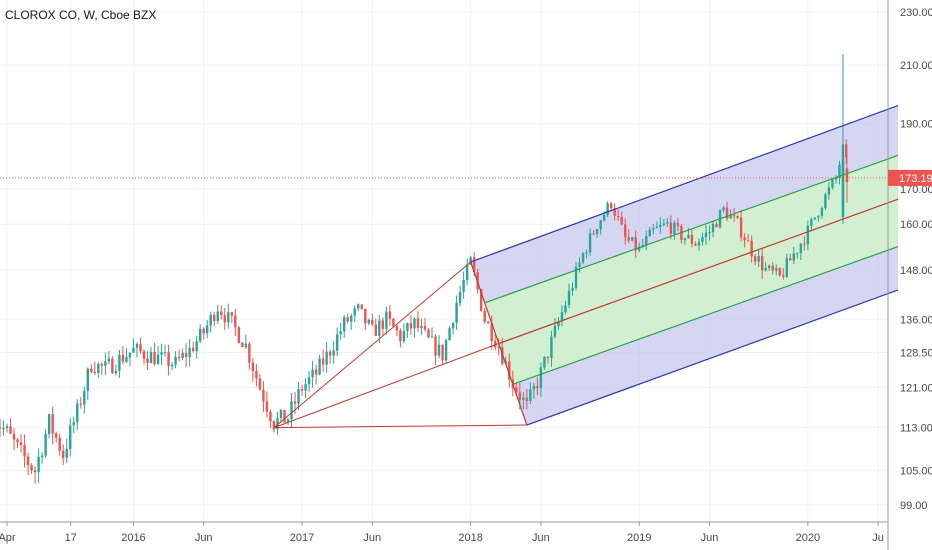  I want to click on y-tick-label: 99.00, so click(914, 506).